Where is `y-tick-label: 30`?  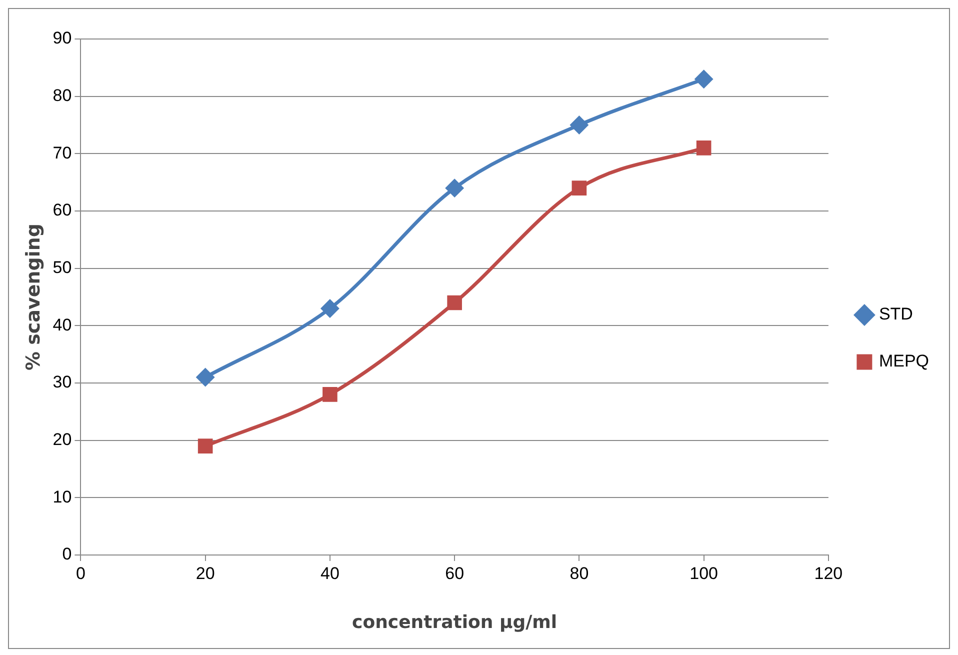
y-tick-label: 30 is located at coordinates (62, 382).